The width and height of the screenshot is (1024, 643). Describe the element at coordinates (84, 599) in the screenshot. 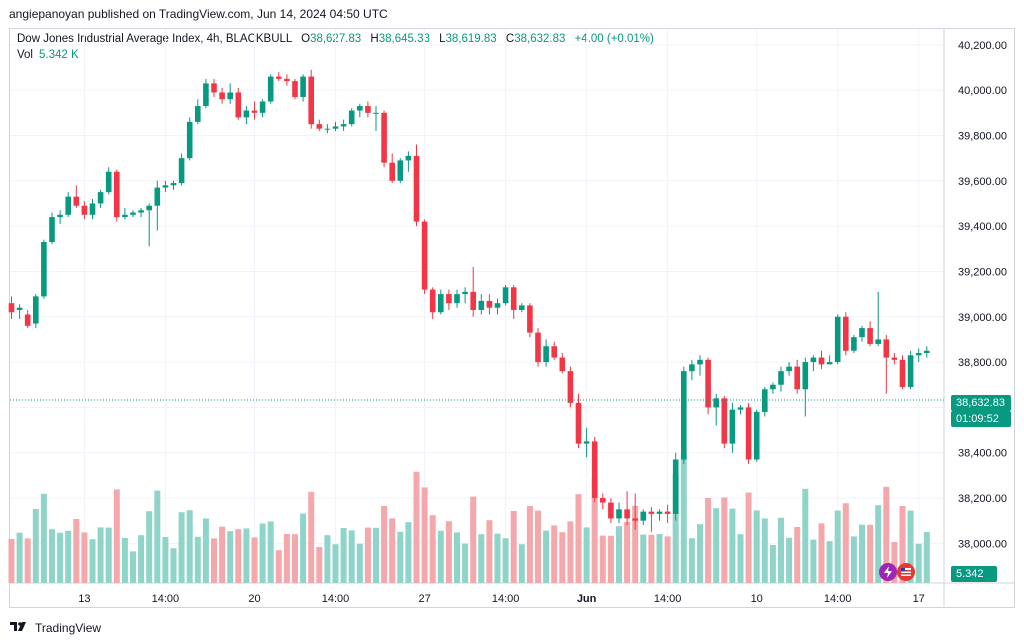

I see `x-tick-label: 13` at that location.